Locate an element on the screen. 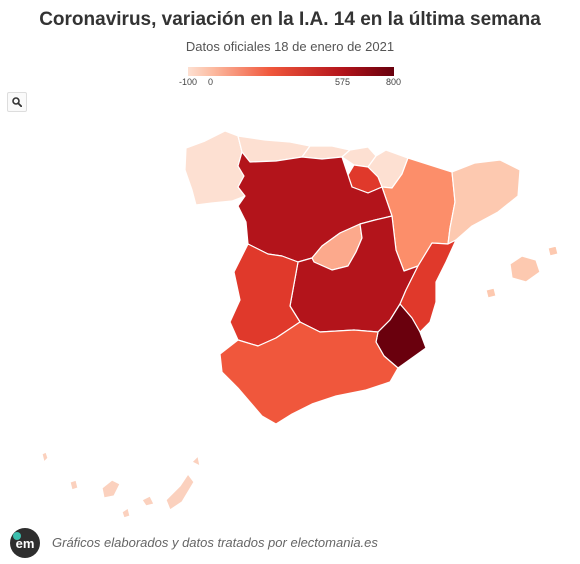  electomania-logo: em is located at coordinates (25, 543).